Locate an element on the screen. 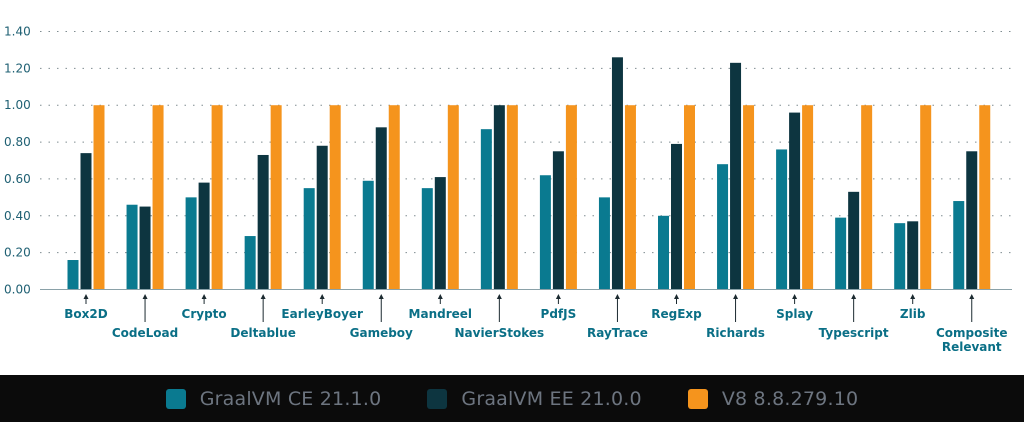 The height and width of the screenshot is (422, 1024). x-category-label: PdfJS is located at coordinates (559, 314).